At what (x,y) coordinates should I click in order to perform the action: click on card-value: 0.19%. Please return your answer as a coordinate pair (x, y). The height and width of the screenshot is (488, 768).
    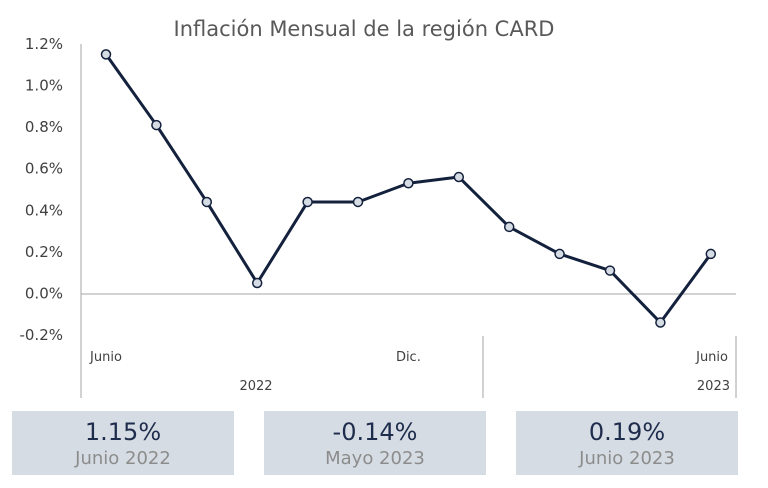
    Looking at the image, I should click on (627, 432).